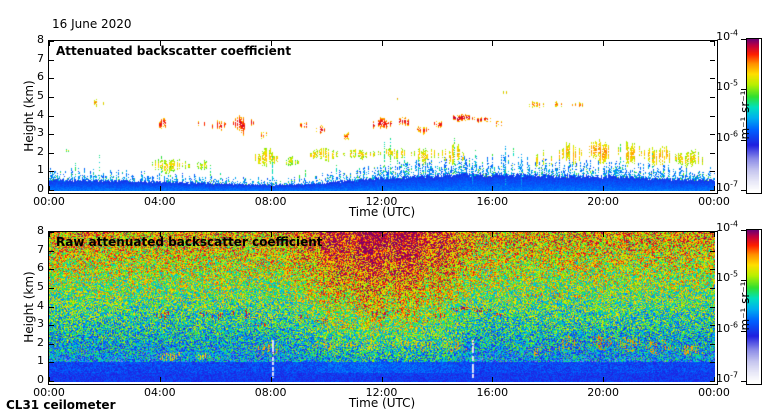  I want to click on ytick-label-3: 3, so click(40, 324).